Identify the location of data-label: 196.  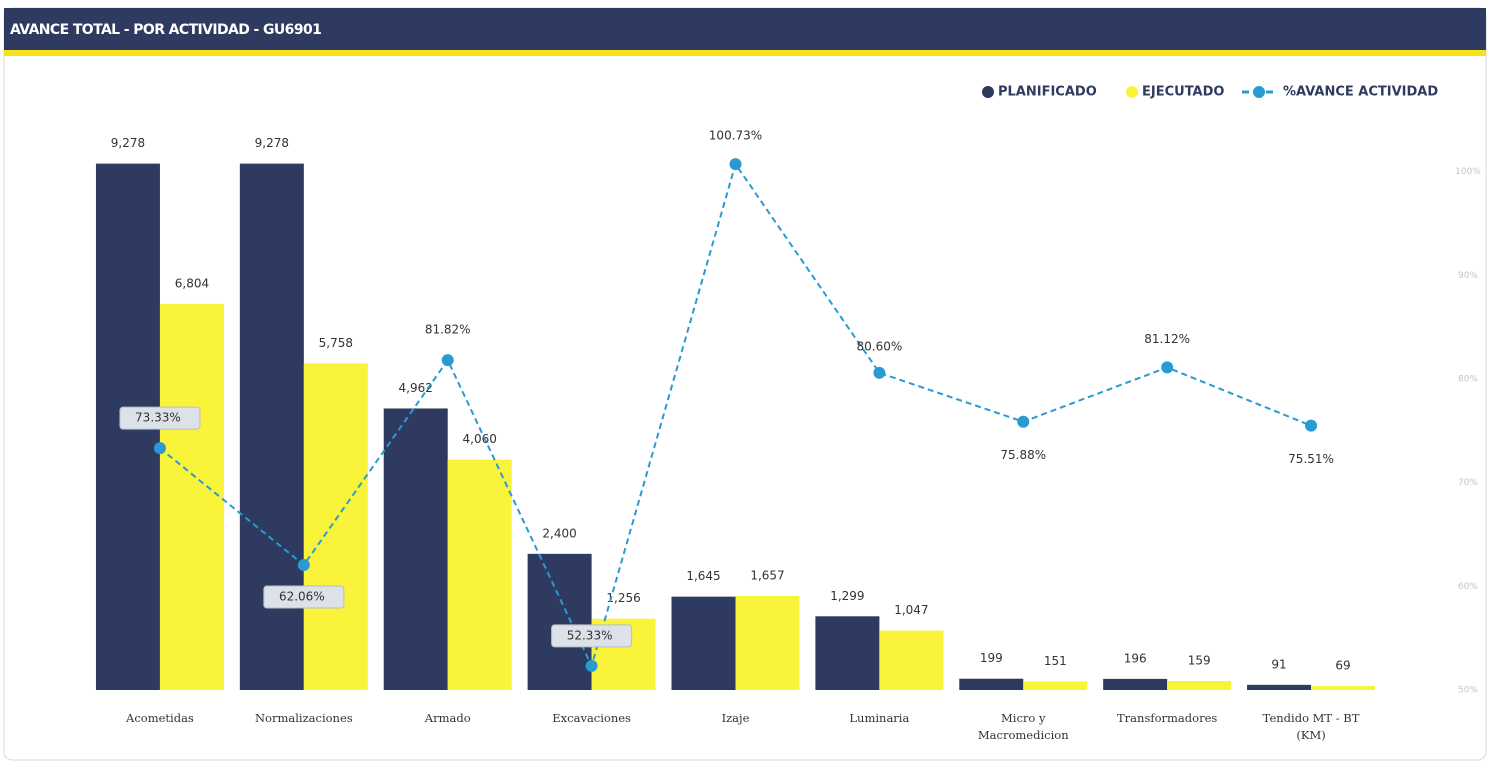
(1135, 658).